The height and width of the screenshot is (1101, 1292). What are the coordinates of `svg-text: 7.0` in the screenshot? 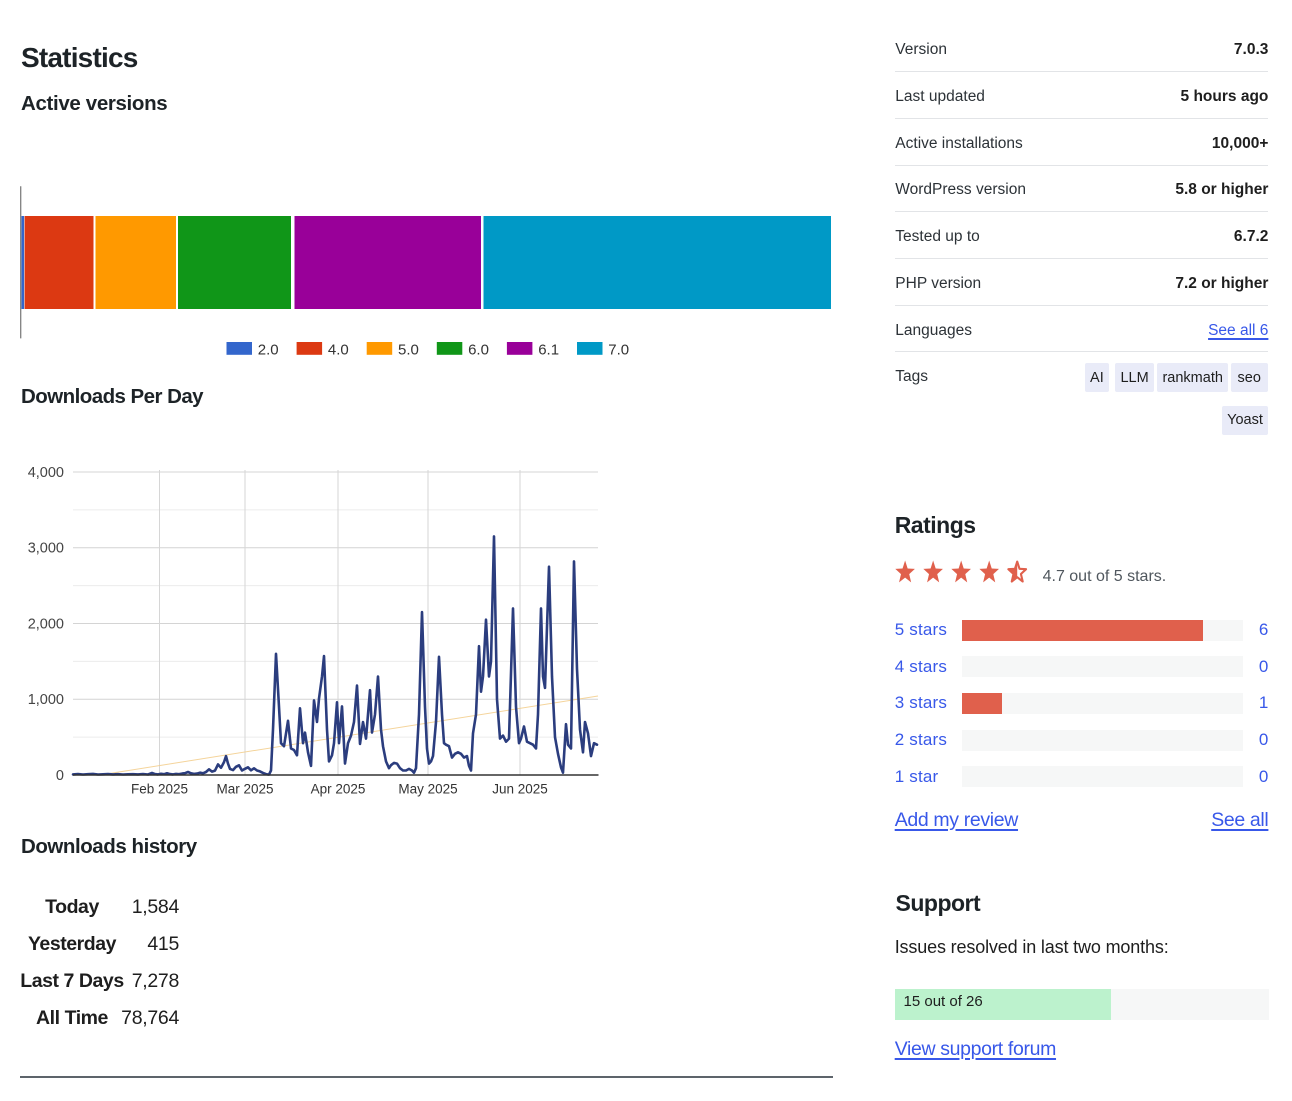 It's located at (618, 349).